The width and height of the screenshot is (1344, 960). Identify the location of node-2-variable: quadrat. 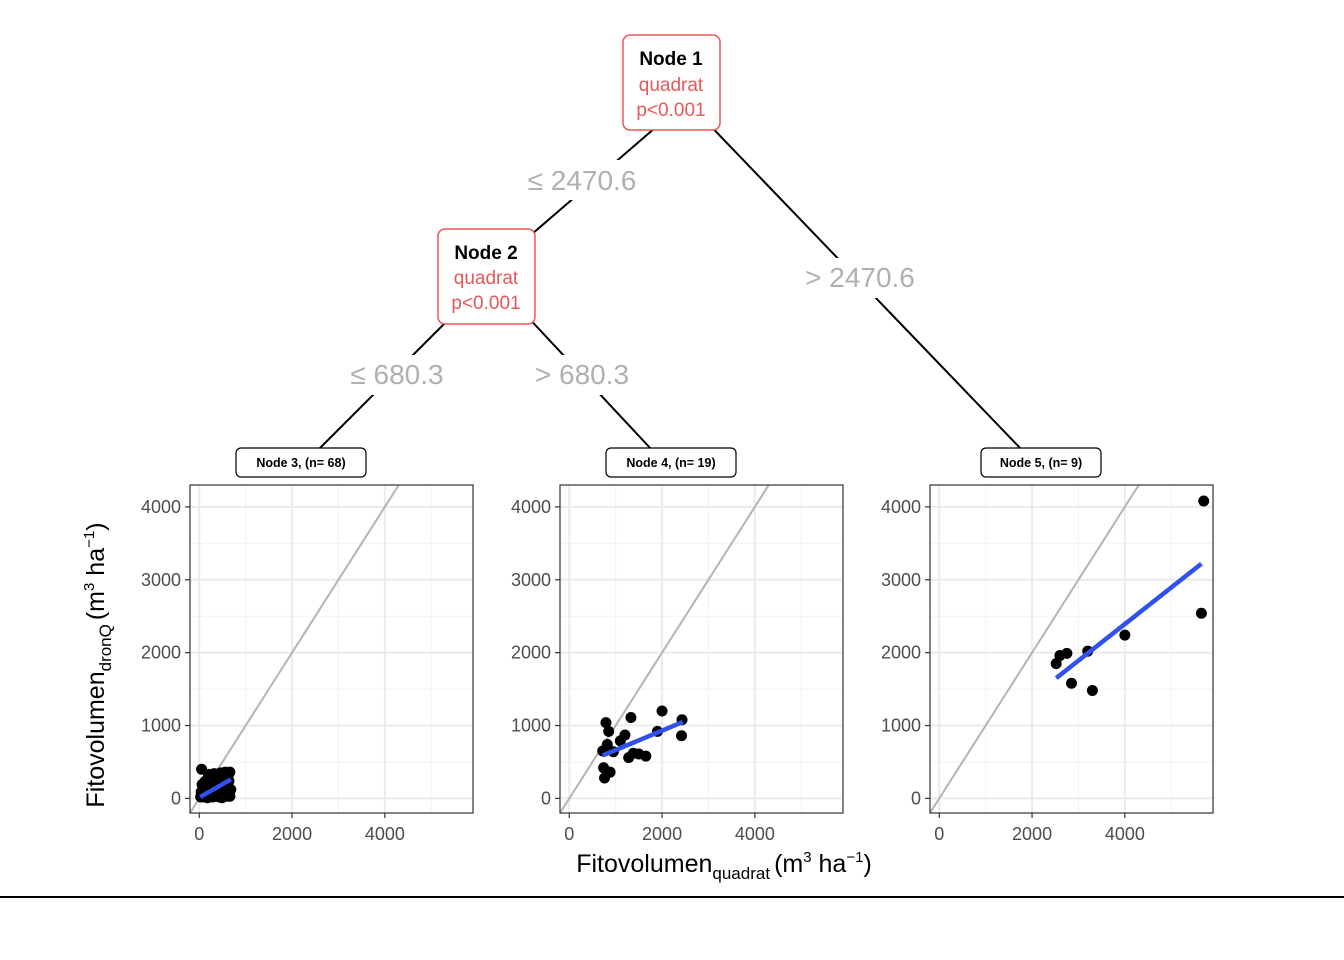
(486, 278).